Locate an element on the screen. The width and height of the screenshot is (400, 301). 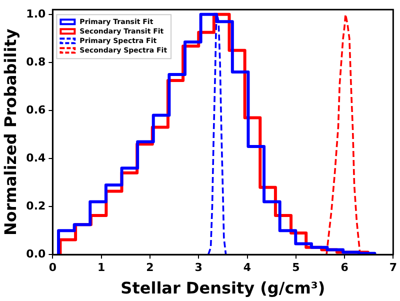
y-tick-label: 0.8 is located at coordinates (36, 61).